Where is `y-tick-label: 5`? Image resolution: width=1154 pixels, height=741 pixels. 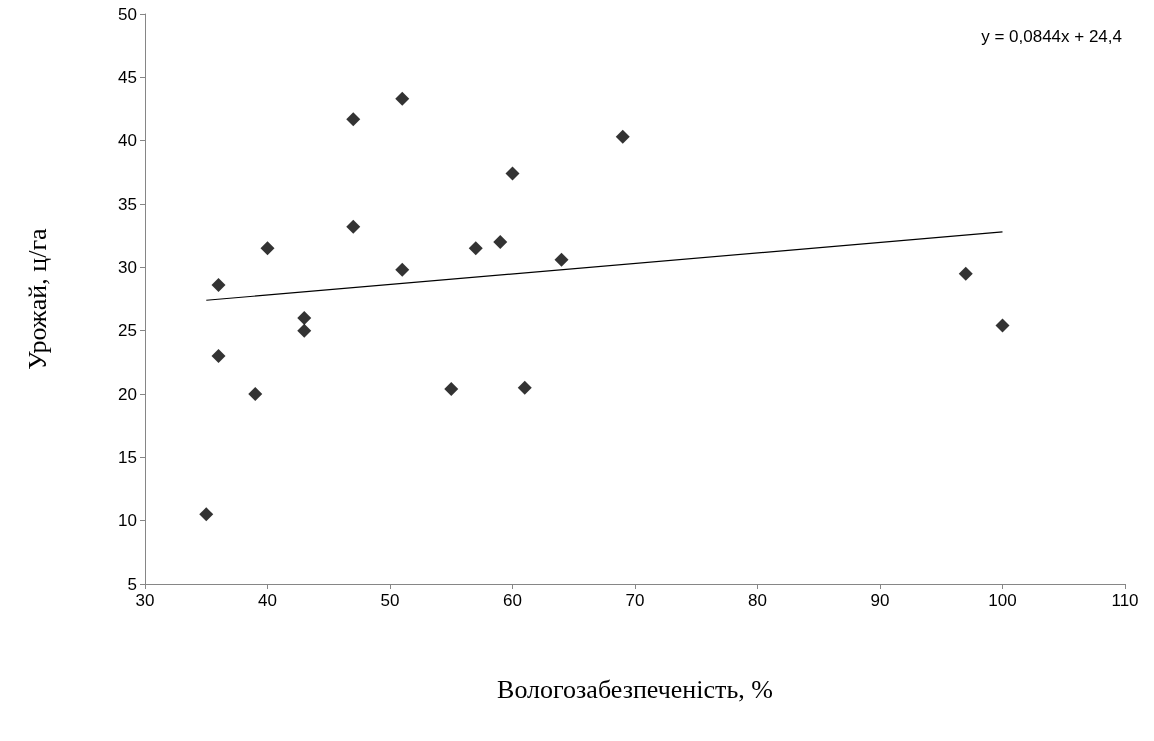
y-tick-label: 5 is located at coordinates (132, 584).